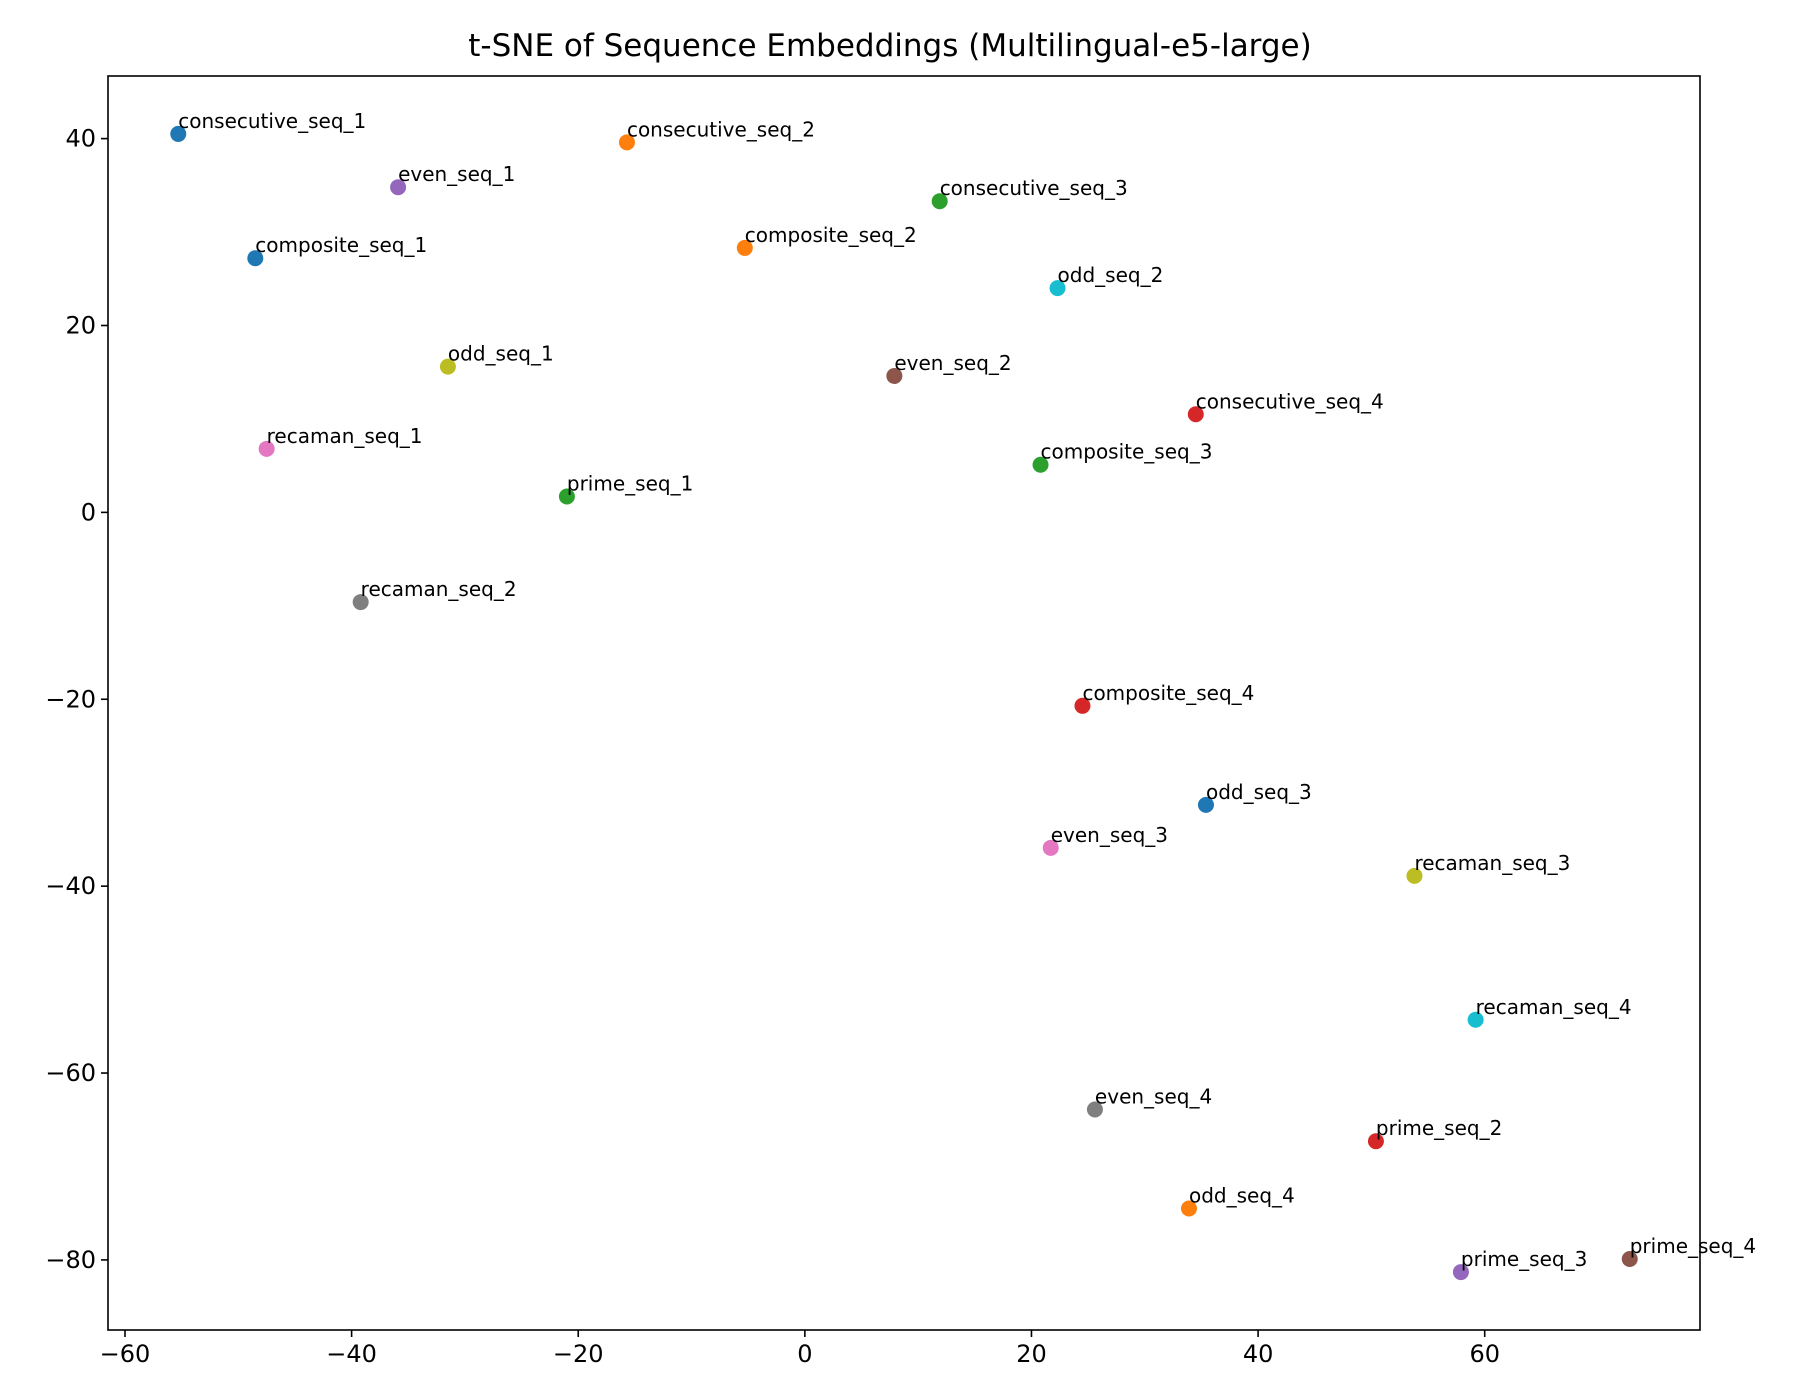 This screenshot has height=1400, width=1800. What do you see at coordinates (831, 235) in the screenshot?
I see `point-label: composite_seq_2` at bounding box center [831, 235].